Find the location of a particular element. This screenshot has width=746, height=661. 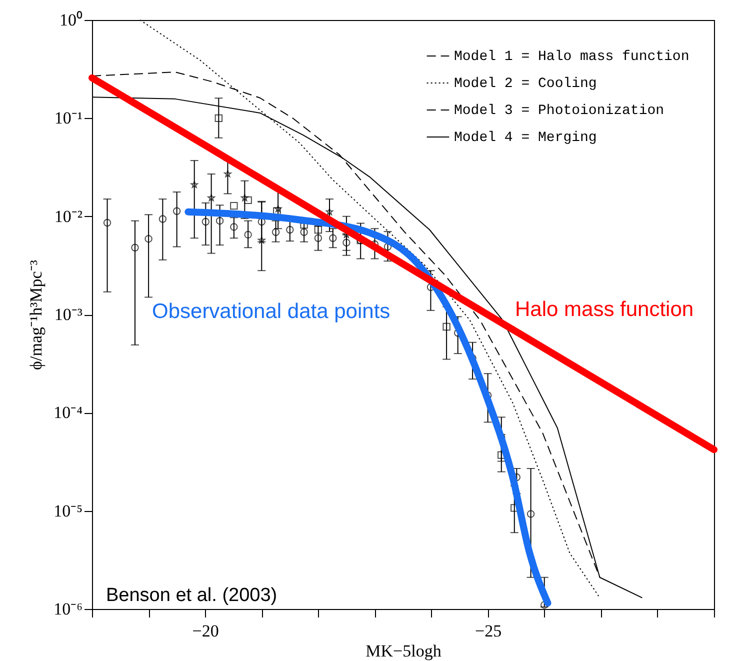

y-tick-label: 10⁻¹ is located at coordinates (68, 118).